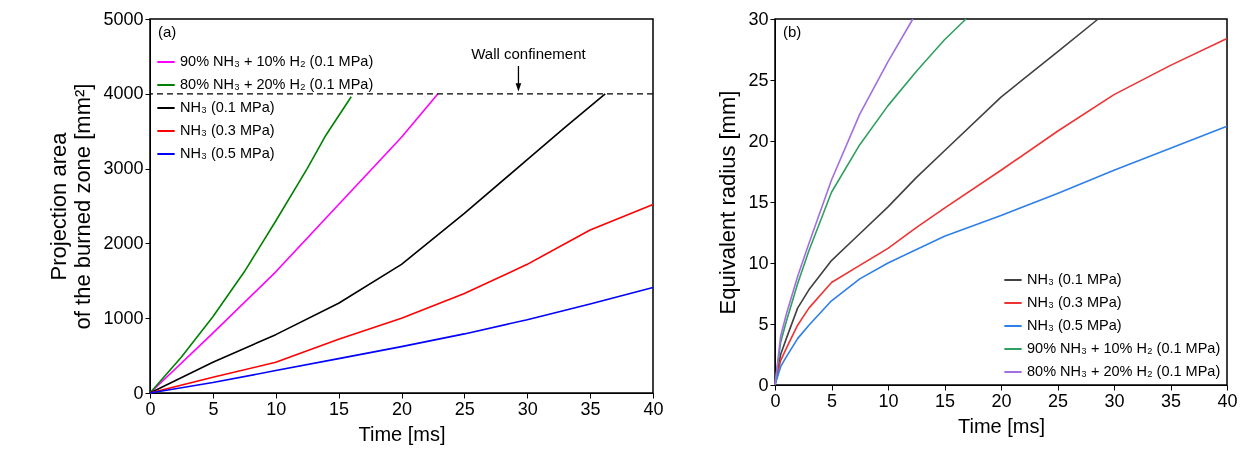  I want to click on annotation: Wall confinement, so click(529, 53).